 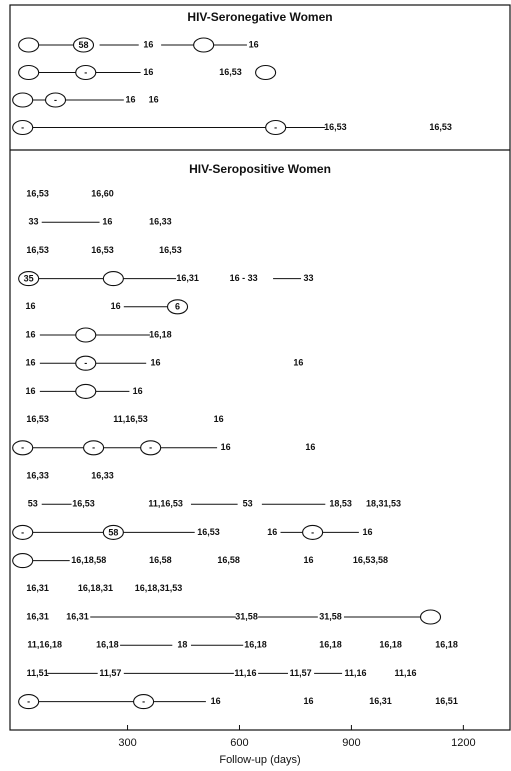 What do you see at coordinates (44, 645) in the screenshot?
I see `hpv-type-label: 11,16,18` at bounding box center [44, 645].